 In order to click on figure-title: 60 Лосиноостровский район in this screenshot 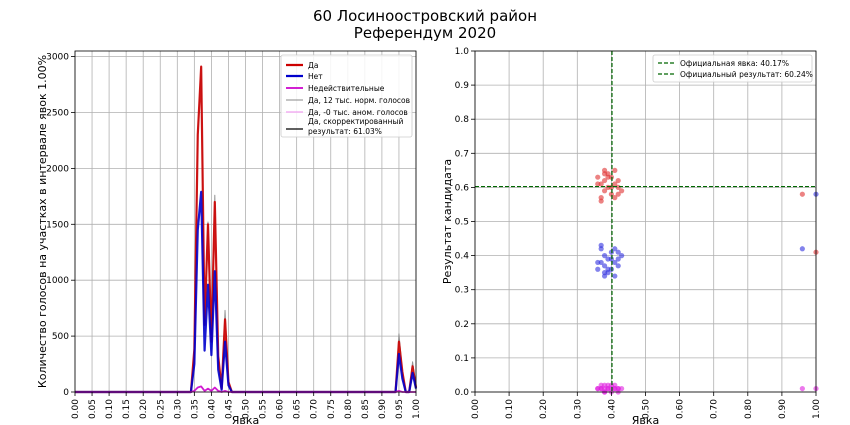, I will do `click(425, 16)`.